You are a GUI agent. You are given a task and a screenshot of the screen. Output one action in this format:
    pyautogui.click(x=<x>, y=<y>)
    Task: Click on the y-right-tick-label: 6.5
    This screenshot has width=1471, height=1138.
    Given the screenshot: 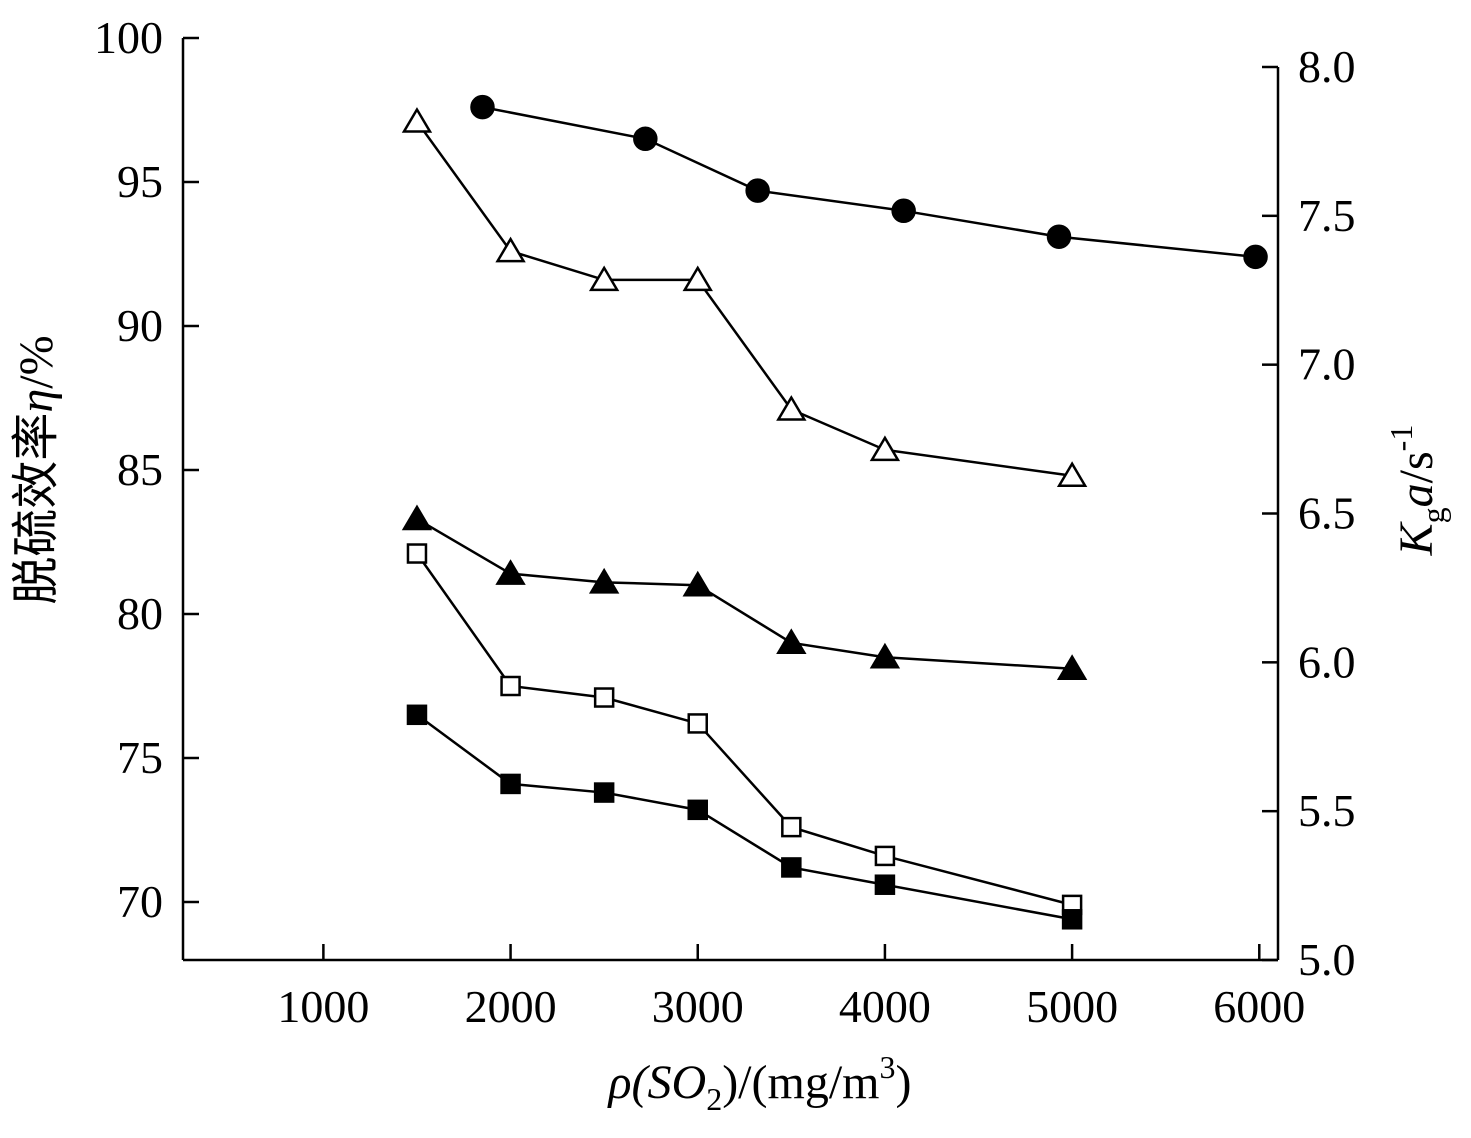 What is the action you would take?
    pyautogui.click(x=1327, y=513)
    